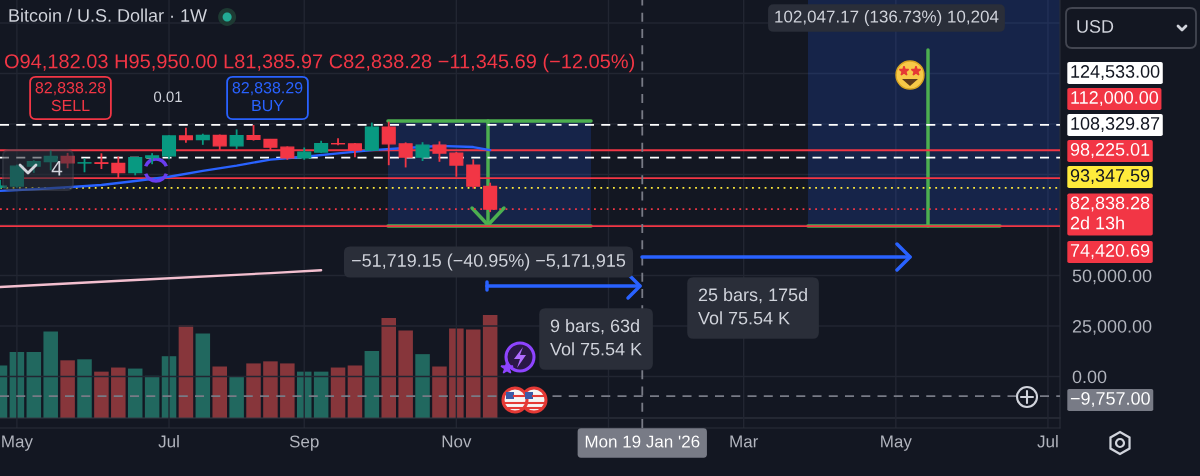 The image size is (1200, 476). Describe the element at coordinates (1115, 98) in the screenshot. I see `ref-line-label: 112,000.00` at that location.